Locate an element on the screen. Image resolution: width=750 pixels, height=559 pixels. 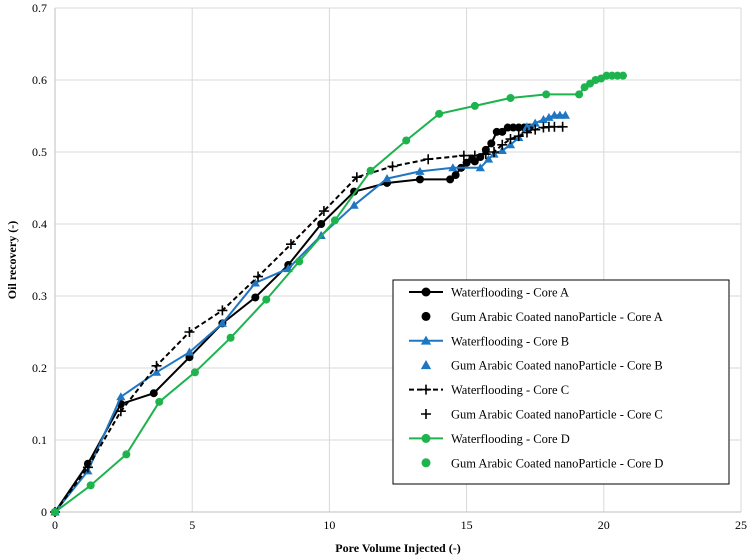
legend-label: Waterflooding - Core B is located at coordinates (510, 341).